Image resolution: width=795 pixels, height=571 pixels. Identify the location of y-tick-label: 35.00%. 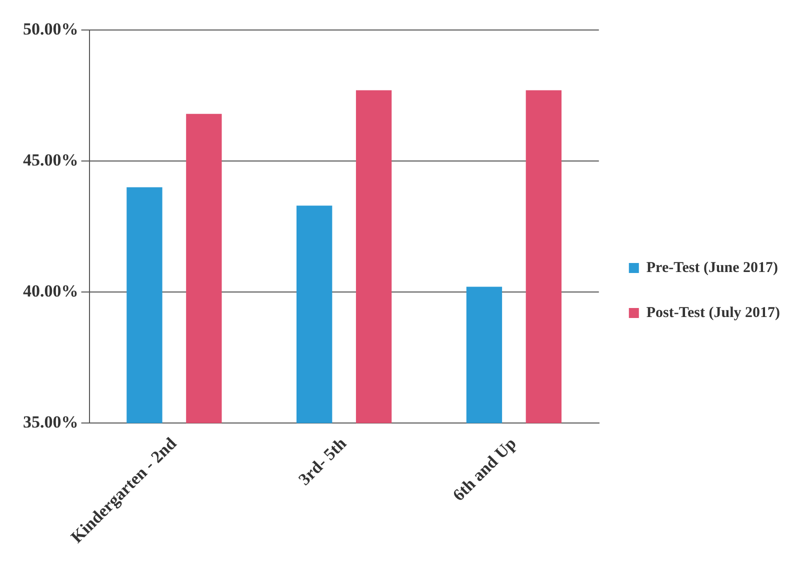
(50, 422).